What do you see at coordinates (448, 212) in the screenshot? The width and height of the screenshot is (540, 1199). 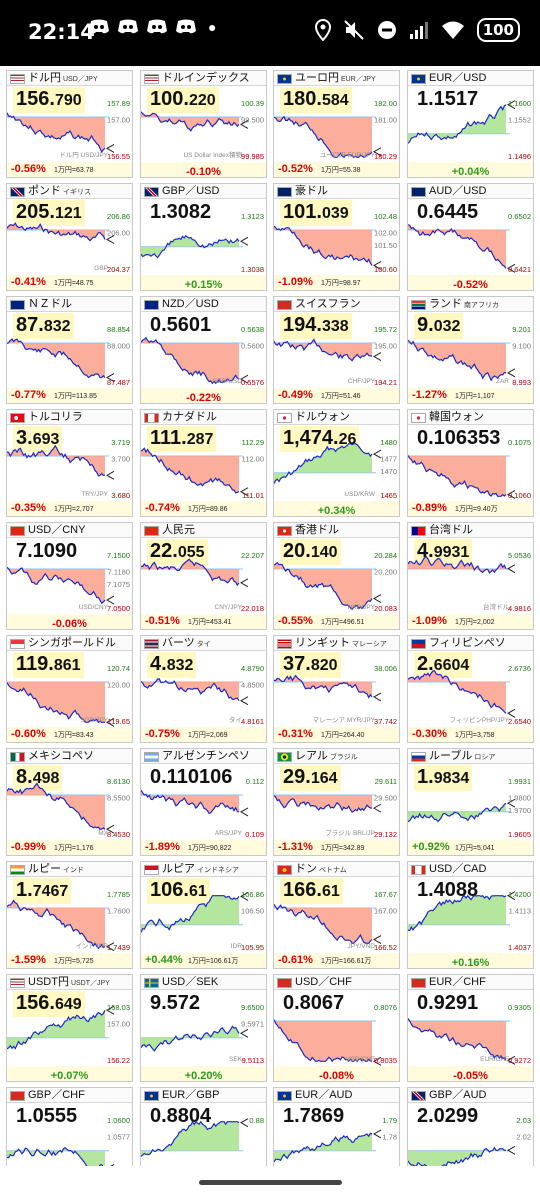 I see `rate-integer: 0.6445` at bounding box center [448, 212].